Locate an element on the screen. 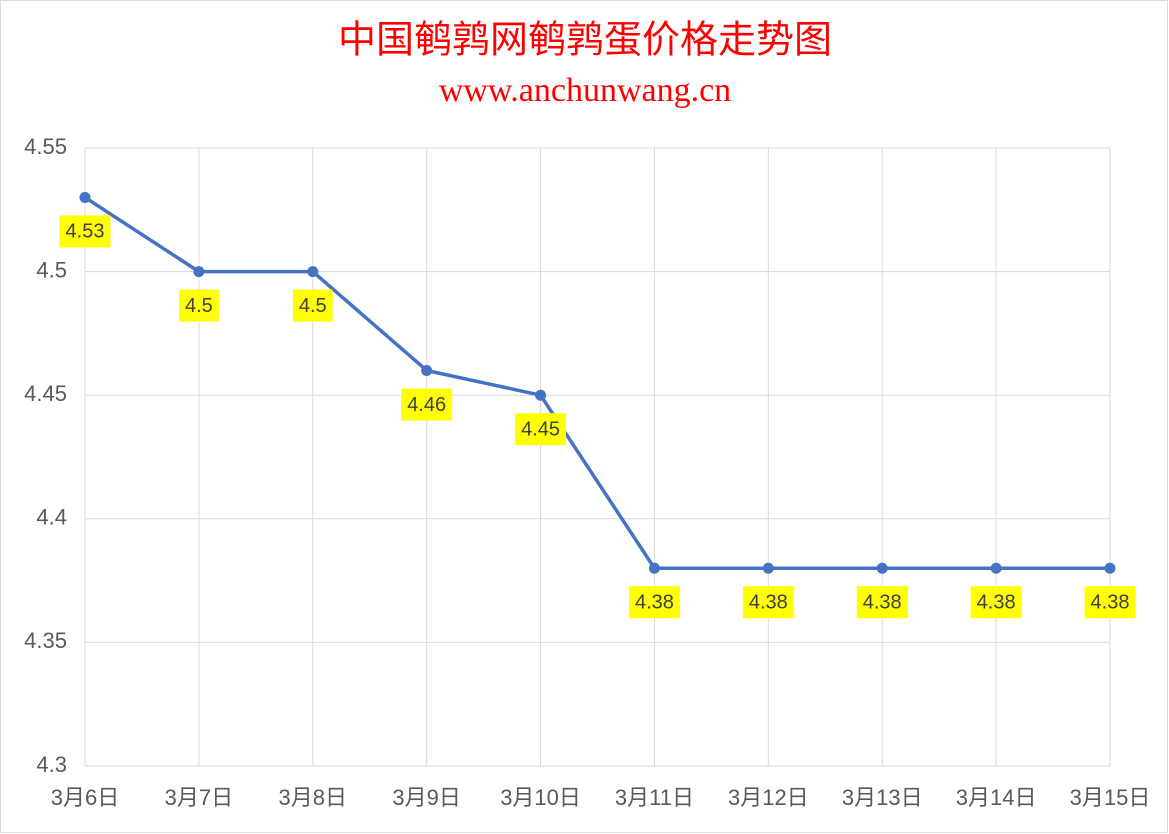  x-tick-label: 3月6日 is located at coordinates (85, 797).